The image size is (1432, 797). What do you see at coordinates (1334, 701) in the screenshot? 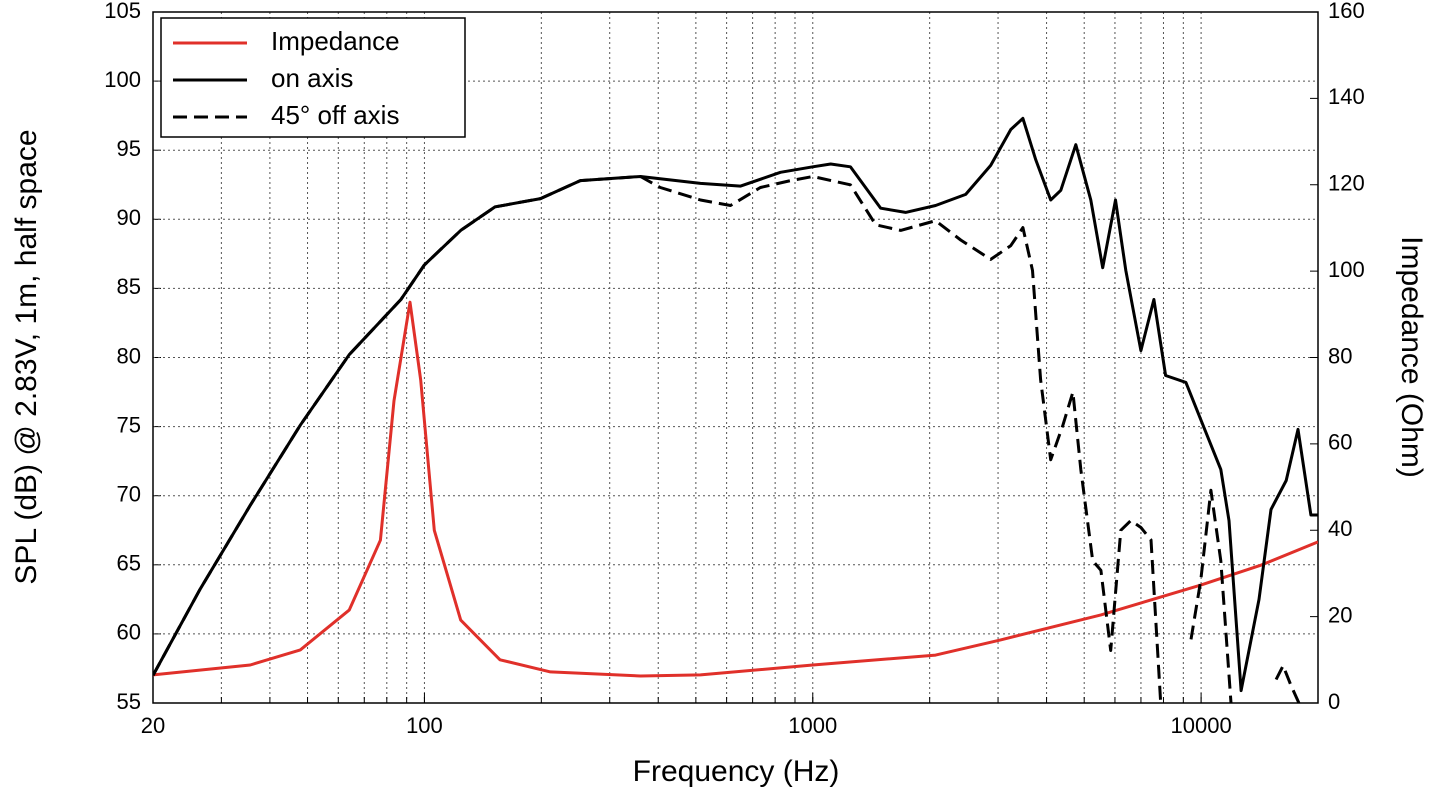
I see `y2-tick-label: 0` at bounding box center [1334, 701].